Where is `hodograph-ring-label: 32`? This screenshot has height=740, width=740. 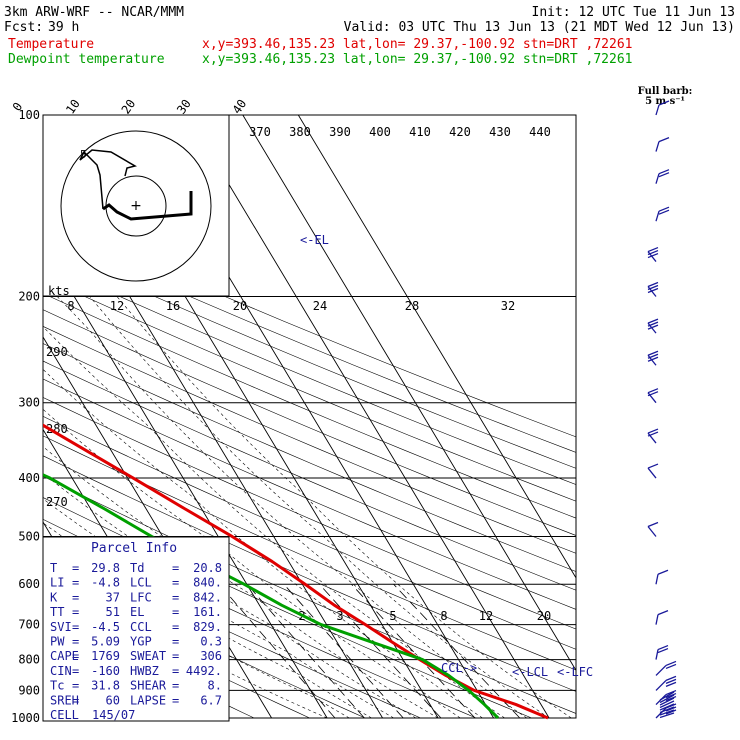
hodograph-ring-label: 32 is located at coordinates (508, 306).